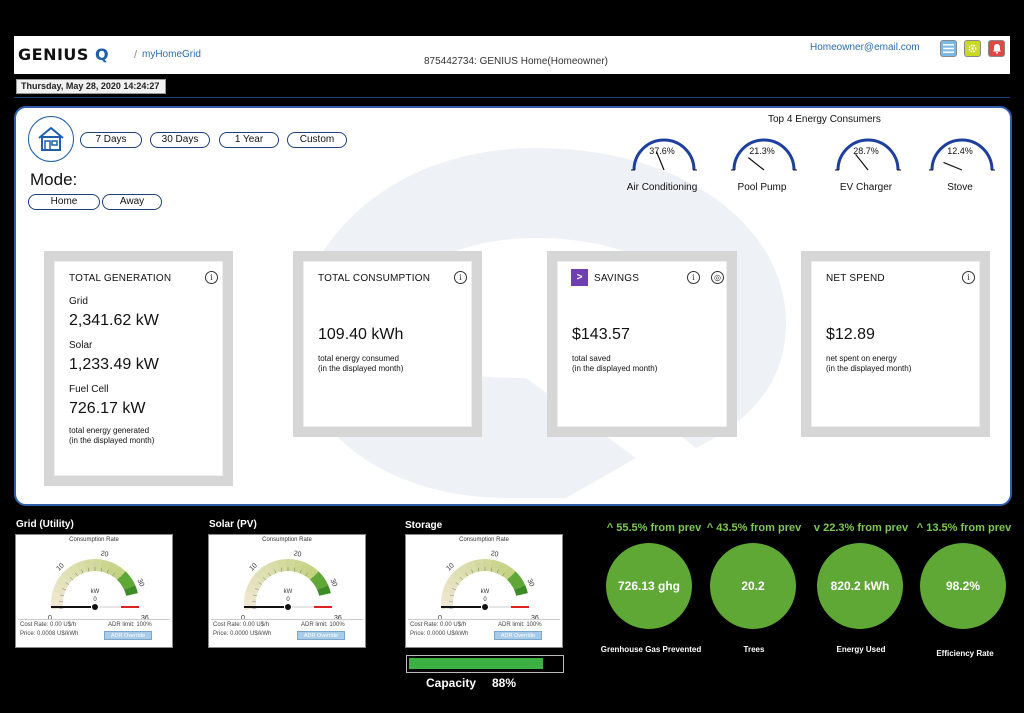  What do you see at coordinates (48, 625) in the screenshot?
I see `cost-rate: Cost Rate: 0.00 U$/h` at bounding box center [48, 625].